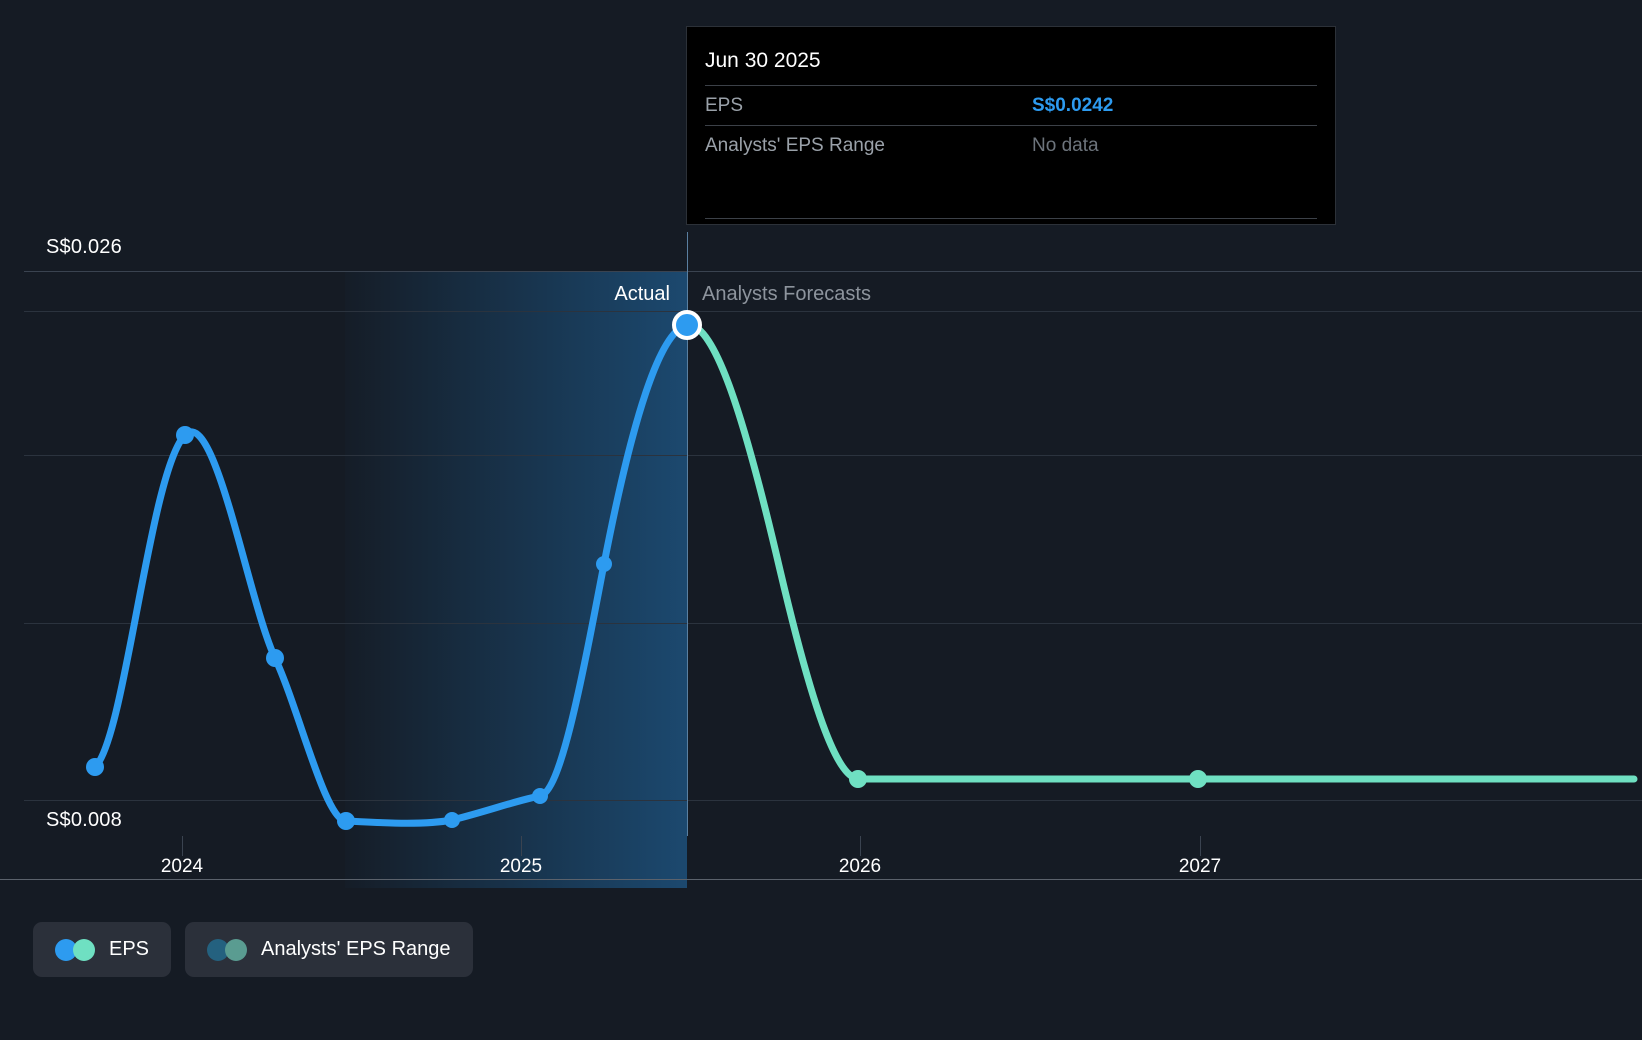 The image size is (1642, 1040). What do you see at coordinates (102, 949) in the screenshot?
I see `legend-item-eps: EPS` at bounding box center [102, 949].